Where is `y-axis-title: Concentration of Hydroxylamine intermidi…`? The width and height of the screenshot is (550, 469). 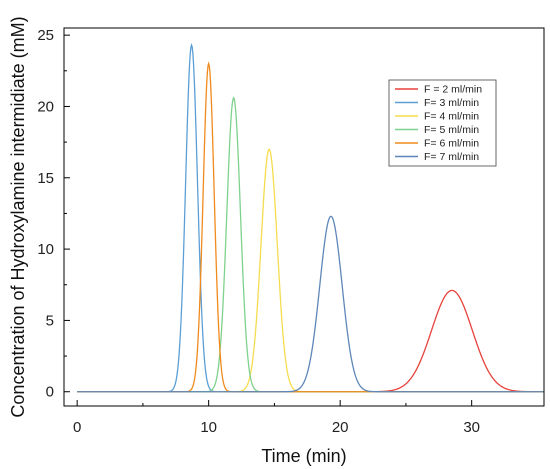
y-axis-title: Concentration of Hydroxylamine intermidi… is located at coordinates (18, 216).